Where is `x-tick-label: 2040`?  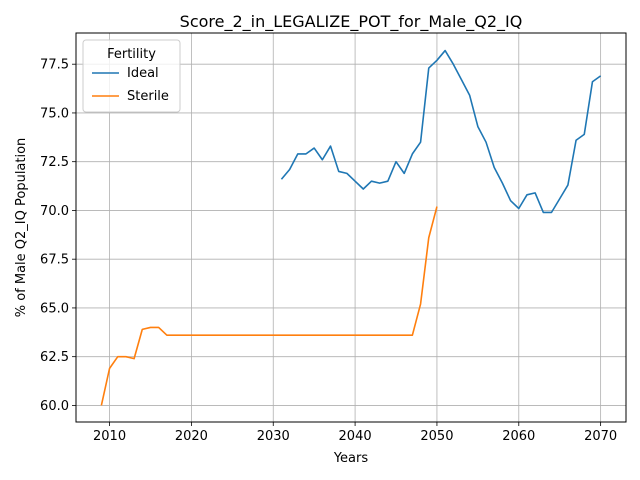 x-tick-label: 2040 is located at coordinates (355, 436).